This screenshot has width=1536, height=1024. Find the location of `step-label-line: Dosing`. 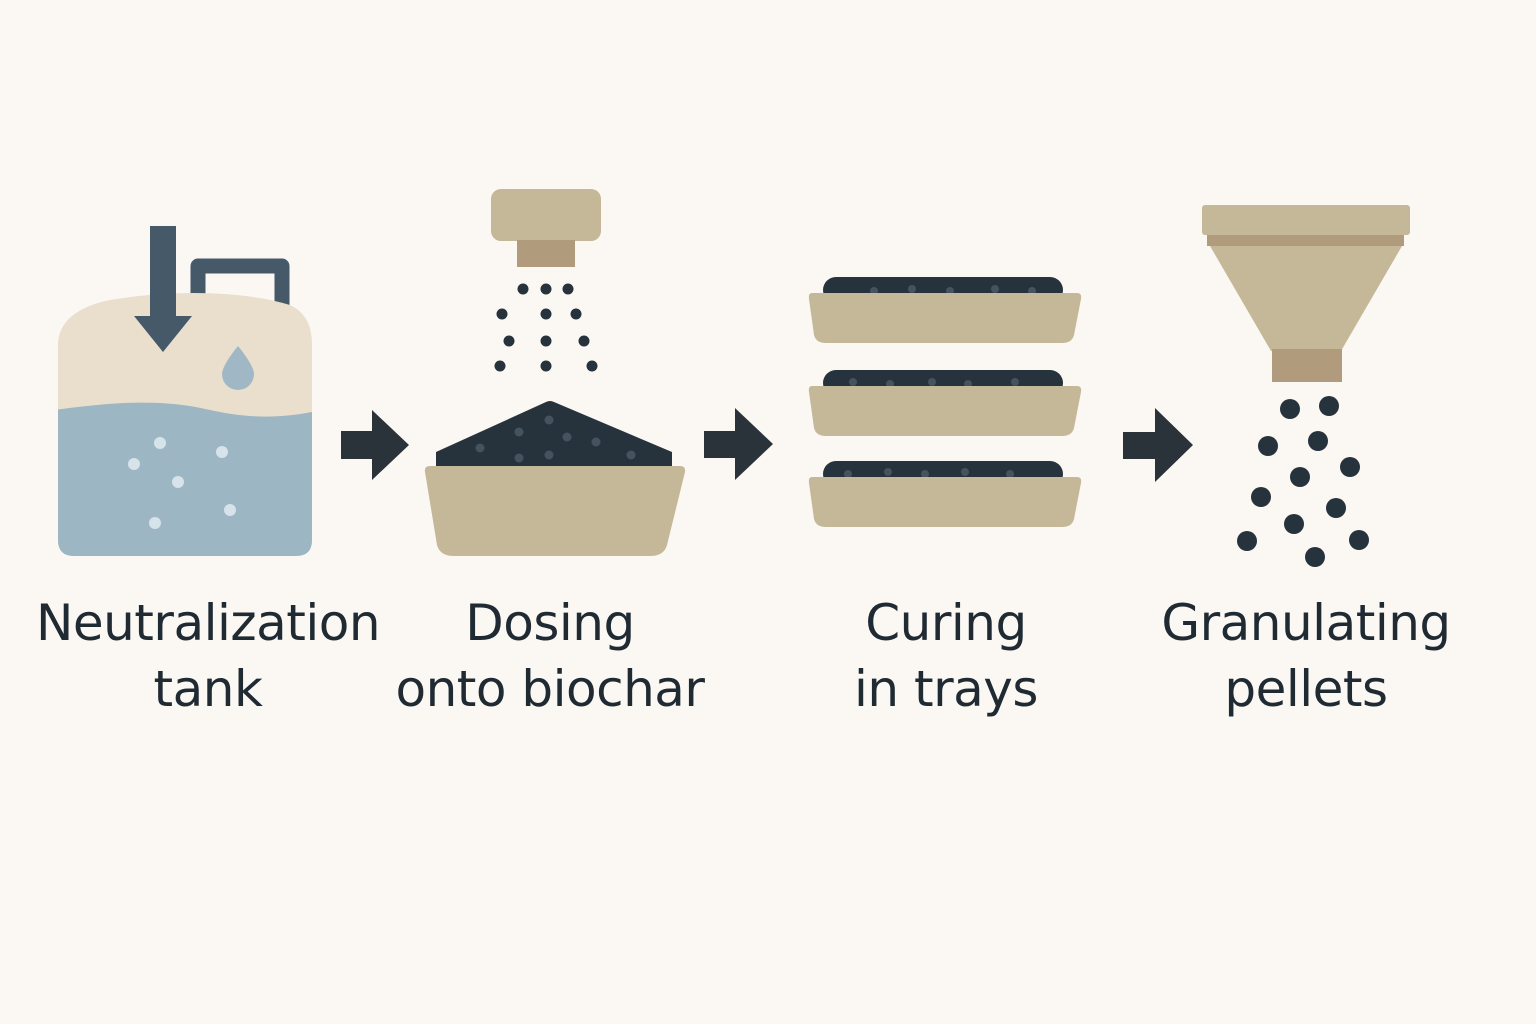

step-label-line: Dosing is located at coordinates (550, 623).